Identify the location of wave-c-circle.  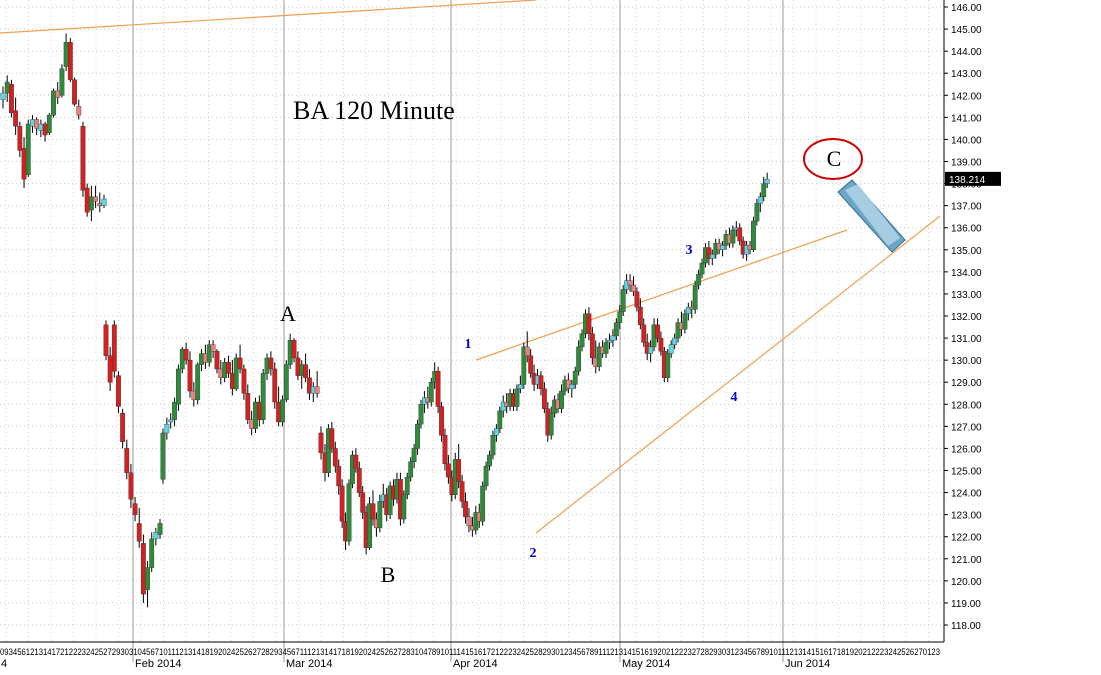
(833, 159).